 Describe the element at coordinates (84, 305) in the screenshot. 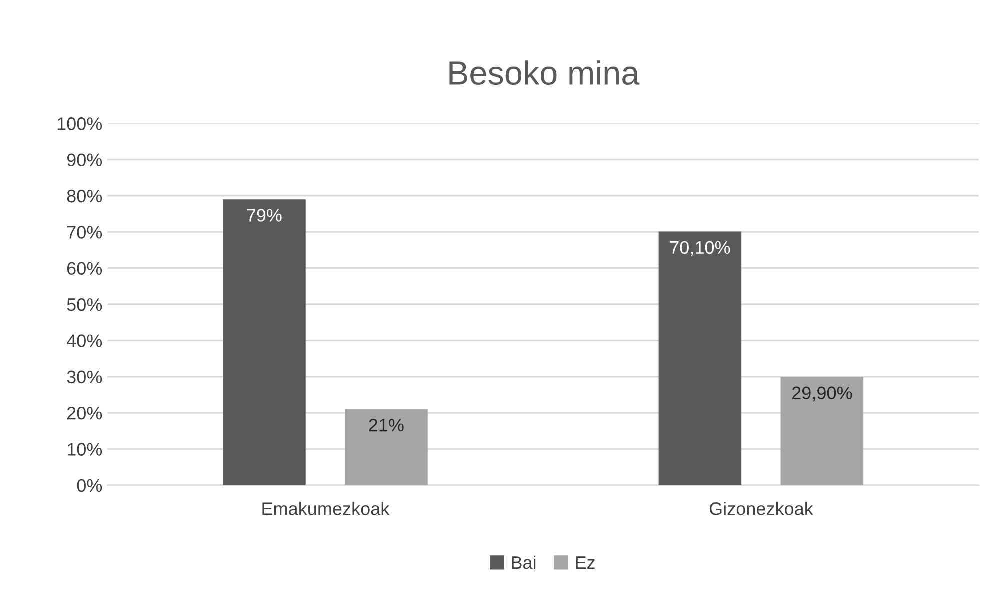

I see `y-tick-label: 50%` at that location.